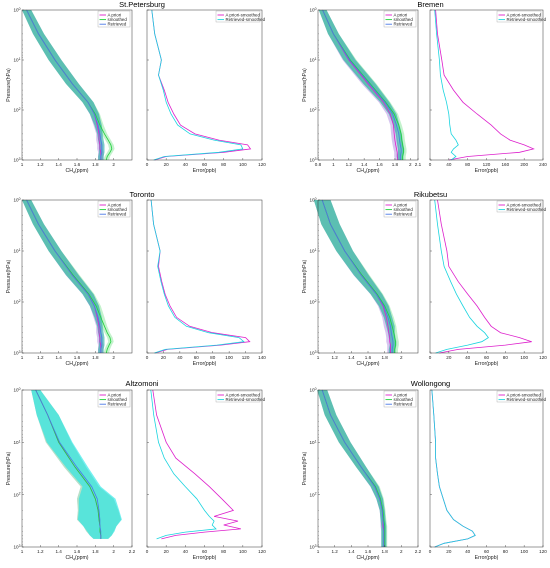 The height and width of the screenshot is (568, 550). I want to click on line-apriori, so click(360, 85).